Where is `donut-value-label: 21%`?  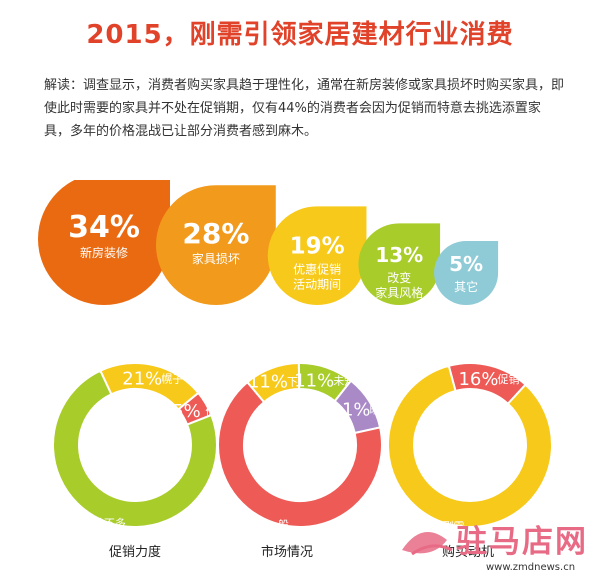
donut-value-label: 21% is located at coordinates (142, 379).